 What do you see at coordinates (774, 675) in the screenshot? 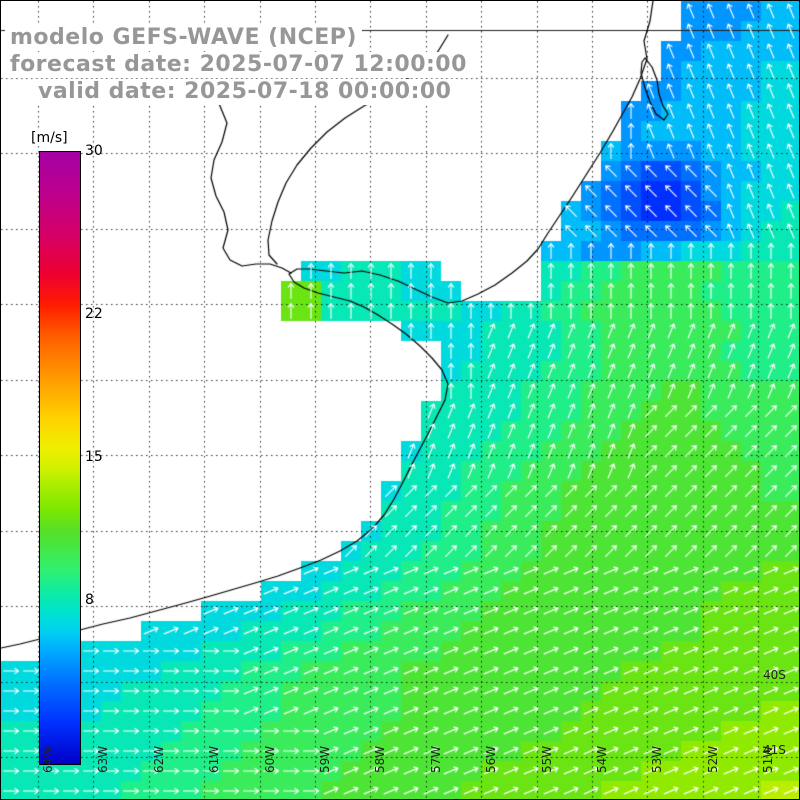
I see `latitude-label: 40S` at bounding box center [774, 675].